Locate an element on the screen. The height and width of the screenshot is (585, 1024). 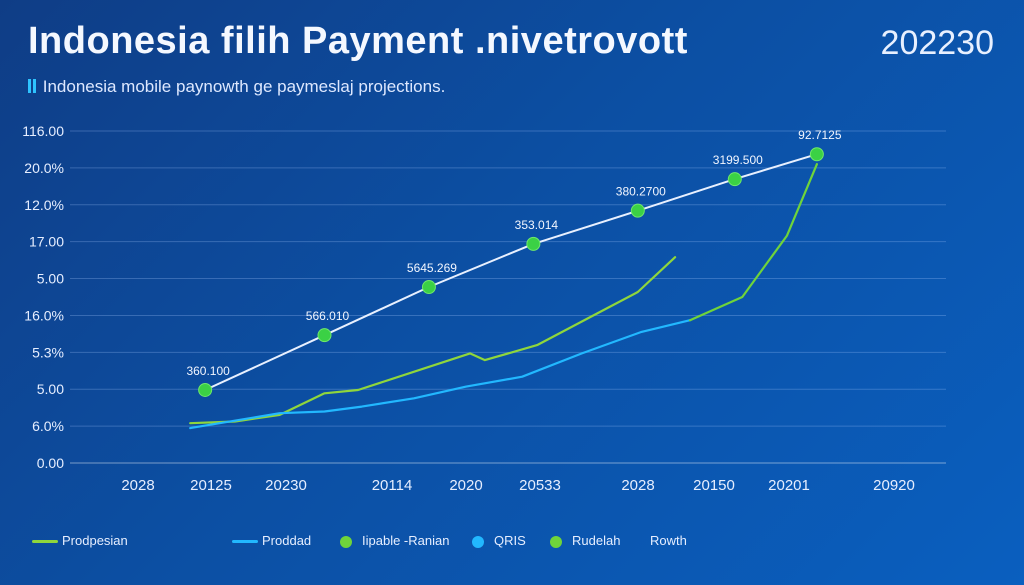
legend-label: Prodpesian is located at coordinates (95, 540).